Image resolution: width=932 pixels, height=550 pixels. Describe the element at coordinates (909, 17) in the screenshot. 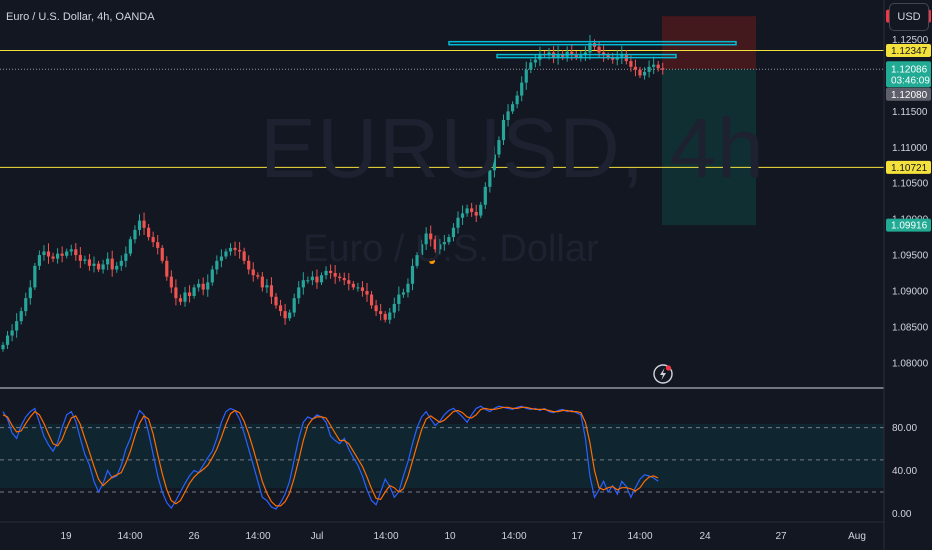

I see `currency-button: USD` at that location.